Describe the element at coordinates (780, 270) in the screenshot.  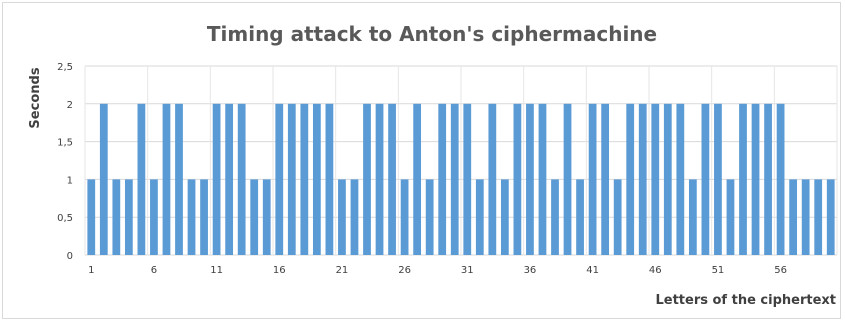
I see `x-tick-label: 56` at that location.